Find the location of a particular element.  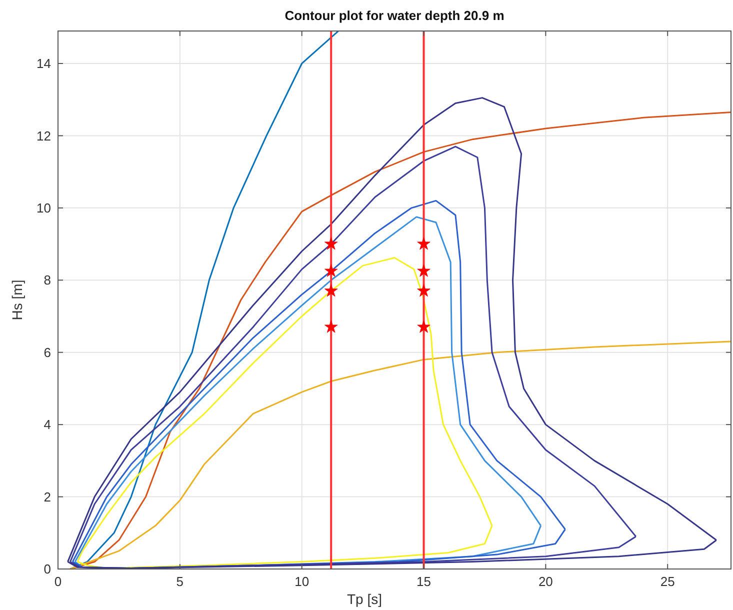

y-axis-title: Hs [m] is located at coordinates (17, 300).